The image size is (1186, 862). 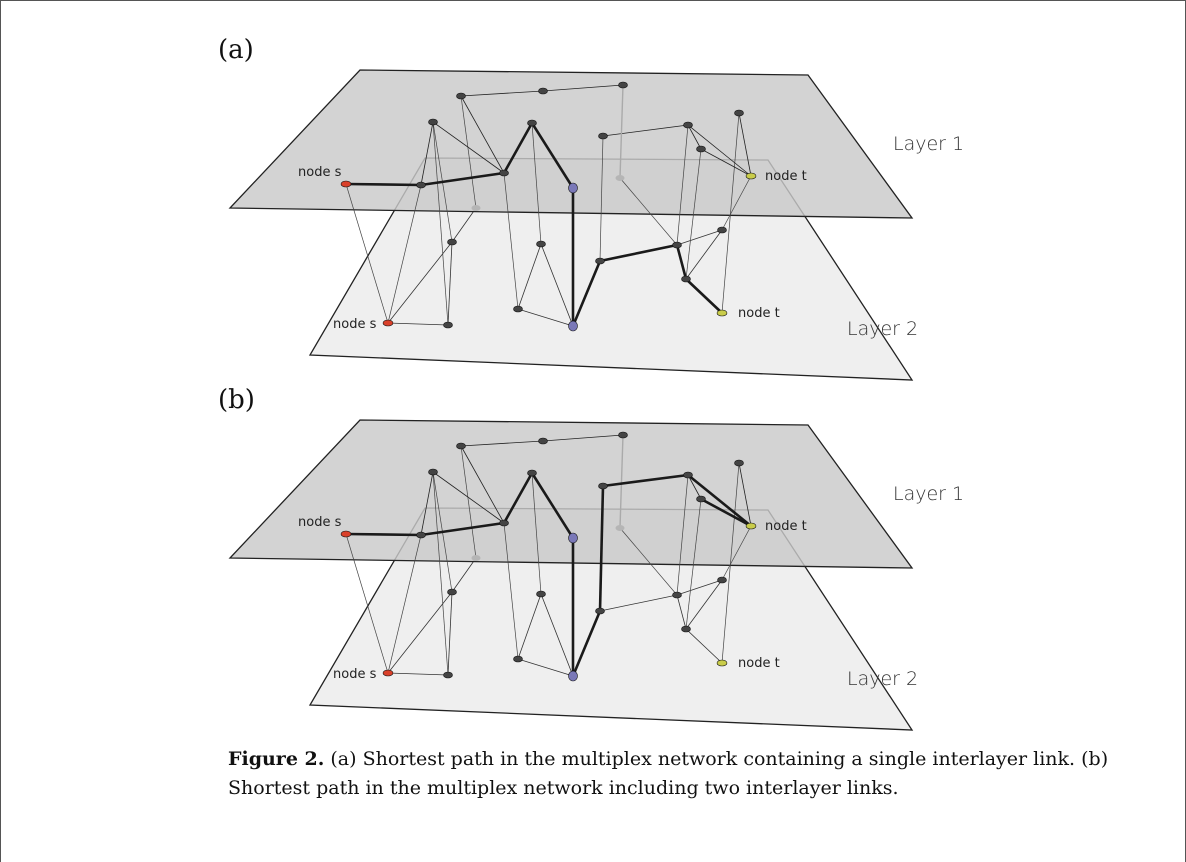 I want to click on figure-number: Figure 2., so click(x=276, y=759).